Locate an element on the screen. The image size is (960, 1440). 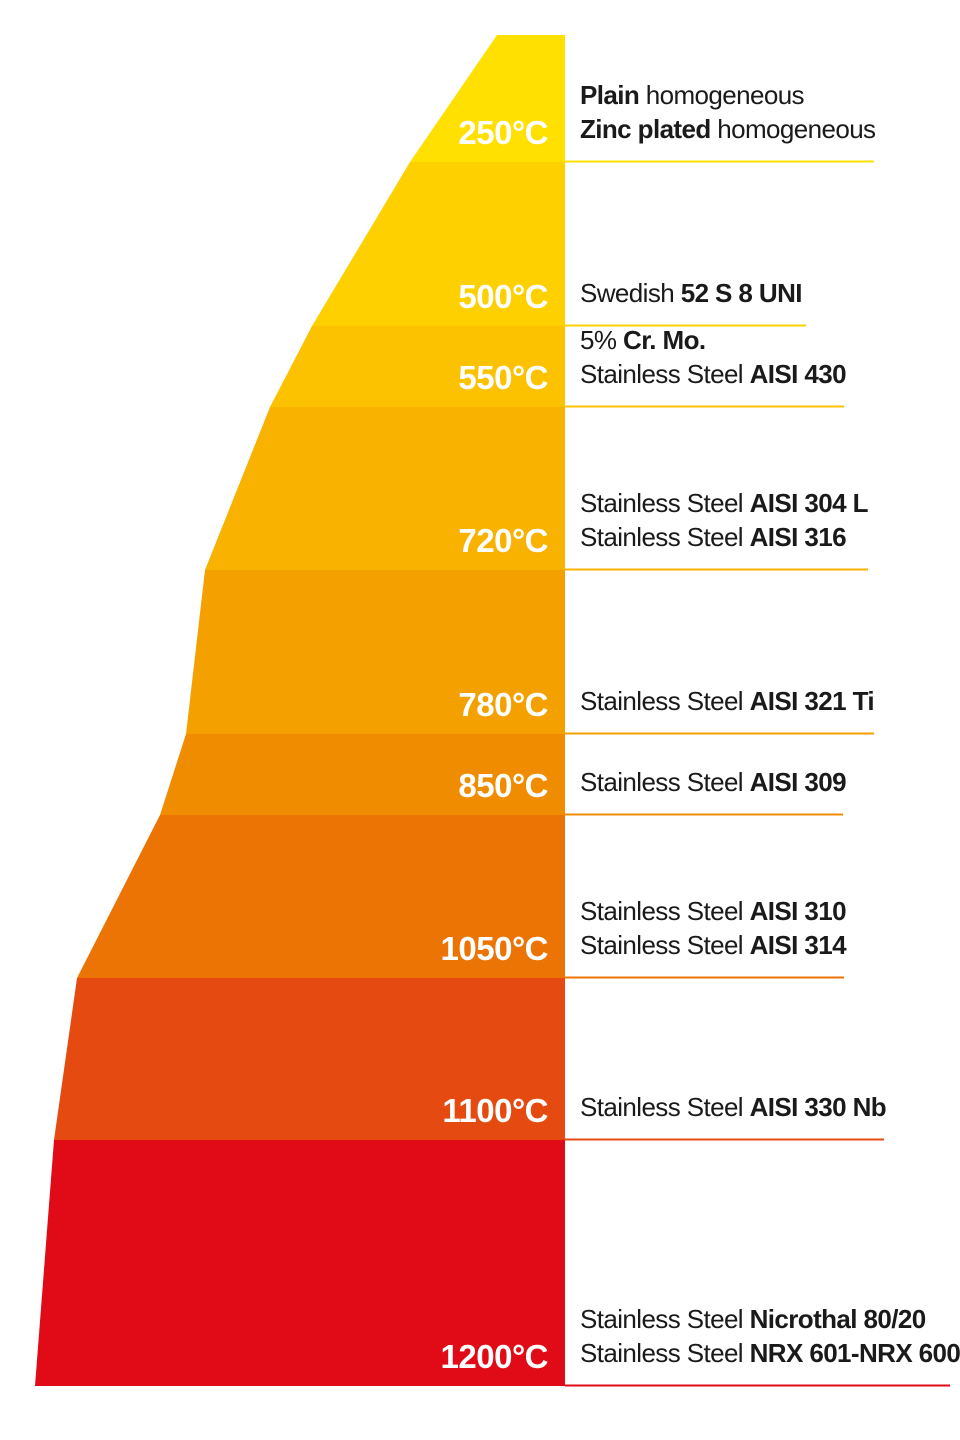
material-line: Stainless Steel AISI 430 is located at coordinates (713, 374).